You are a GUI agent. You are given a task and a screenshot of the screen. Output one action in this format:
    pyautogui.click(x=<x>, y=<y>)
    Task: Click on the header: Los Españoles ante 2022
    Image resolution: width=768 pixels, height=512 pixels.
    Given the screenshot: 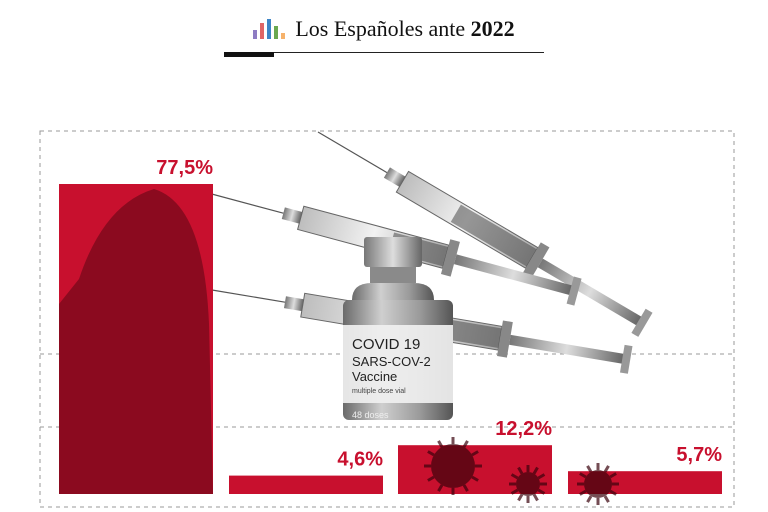 What is the action you would take?
    pyautogui.click(x=384, y=29)
    